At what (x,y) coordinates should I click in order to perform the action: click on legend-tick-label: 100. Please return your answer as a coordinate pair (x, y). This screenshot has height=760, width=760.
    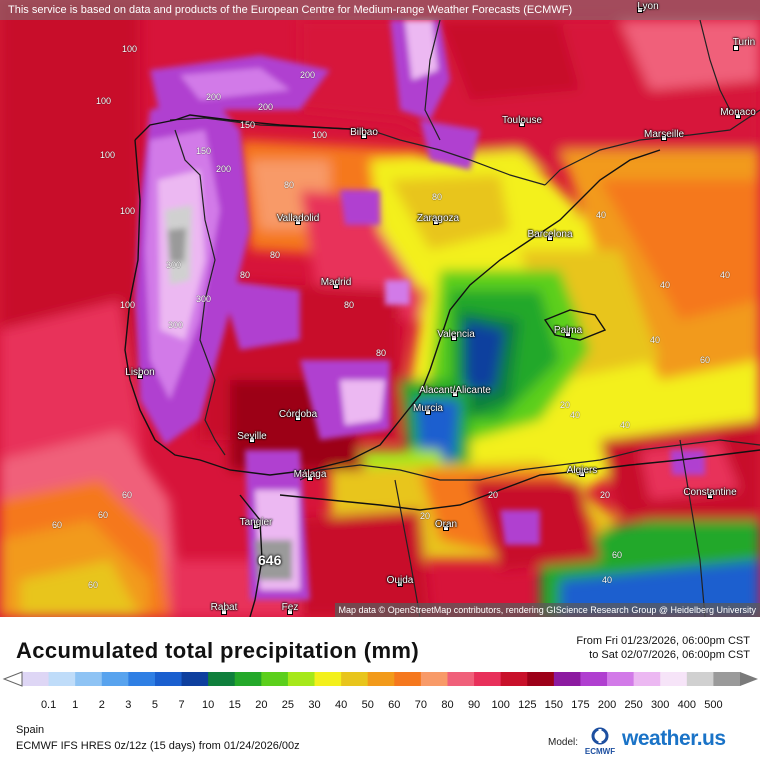
    Looking at the image, I should click on (500, 705).